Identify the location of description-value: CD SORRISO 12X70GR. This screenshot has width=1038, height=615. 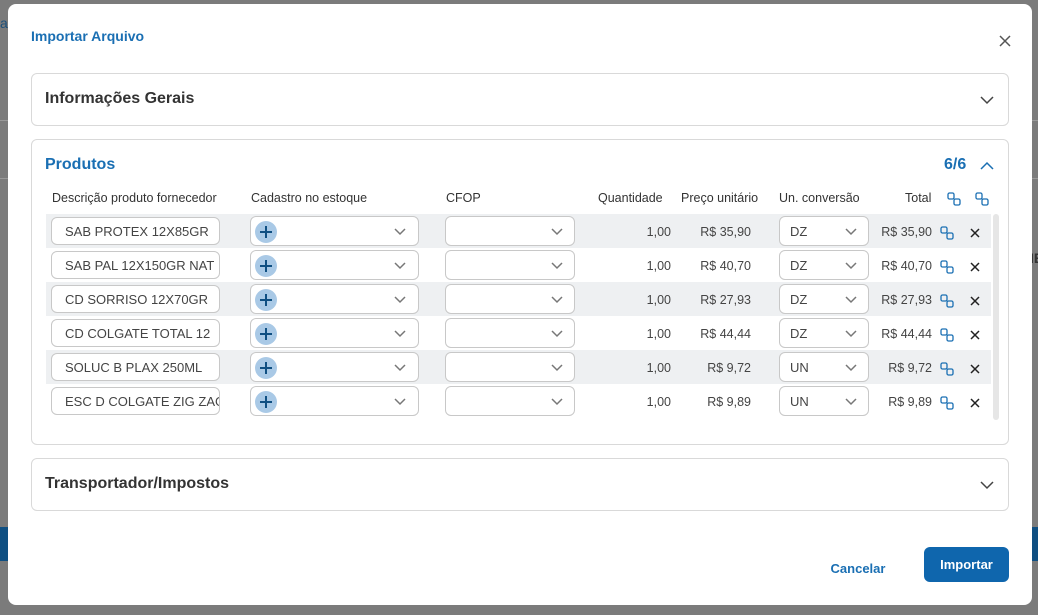
(137, 299).